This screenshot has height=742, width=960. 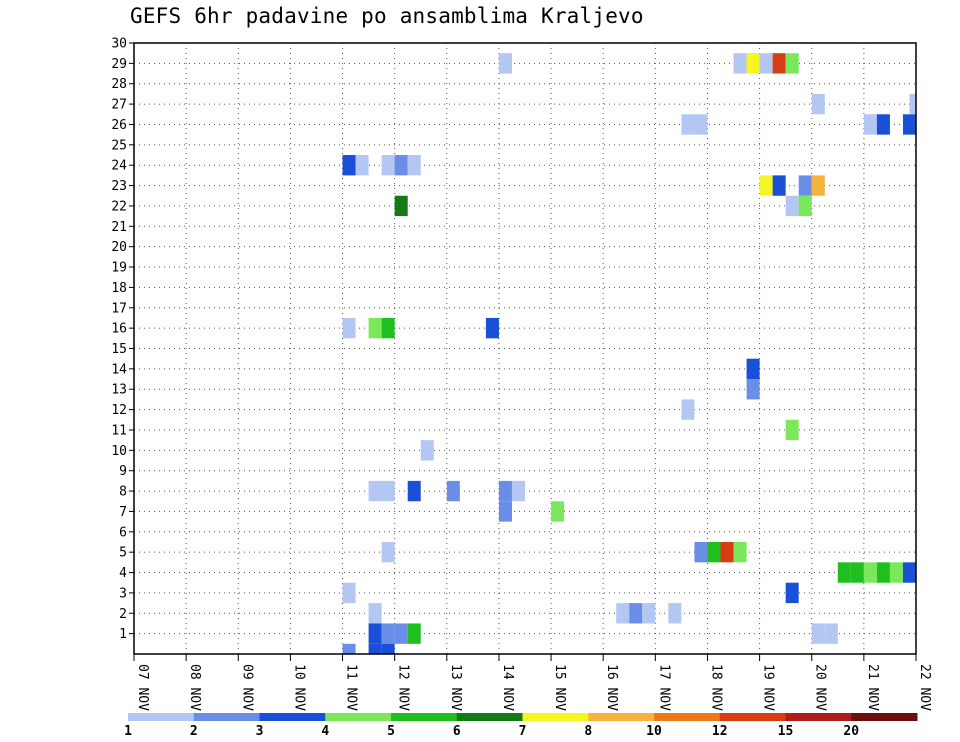 I want to click on y-tick-label: 30, so click(x=119, y=44).